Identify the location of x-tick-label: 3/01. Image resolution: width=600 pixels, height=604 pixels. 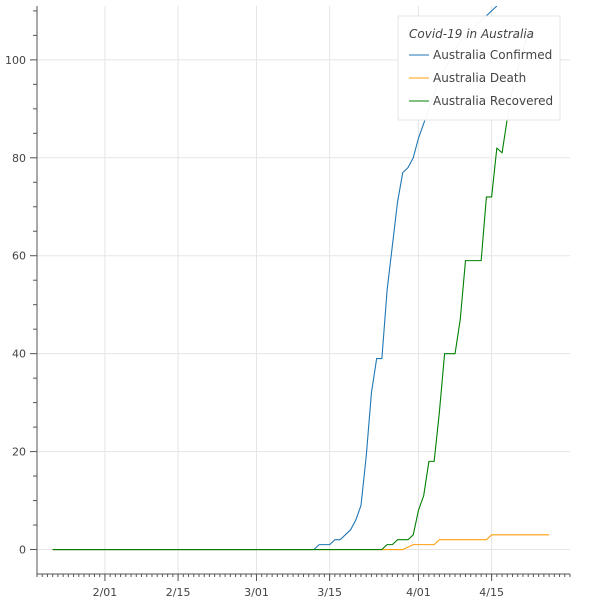
(256, 592).